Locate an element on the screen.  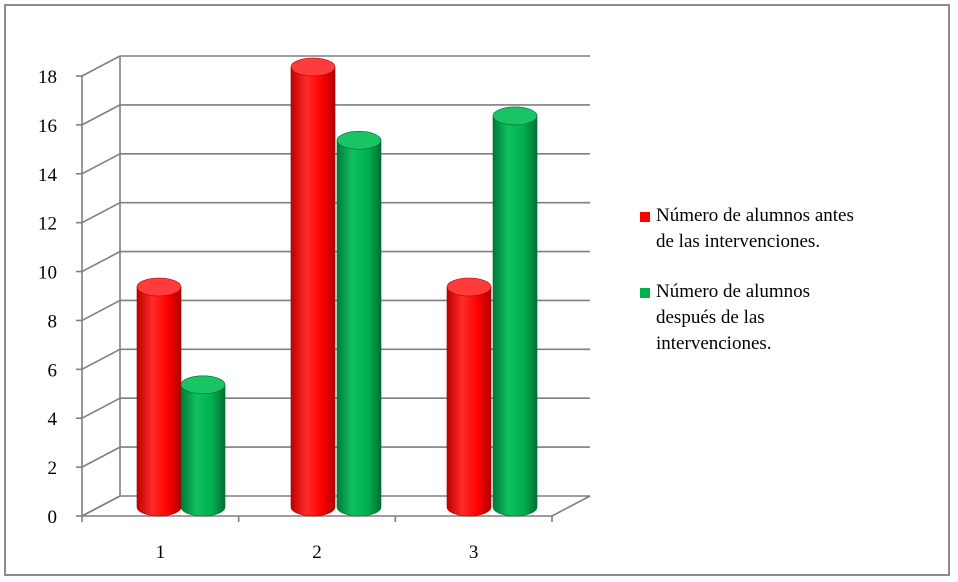
y-tick-label: 6 is located at coordinates (53, 370).